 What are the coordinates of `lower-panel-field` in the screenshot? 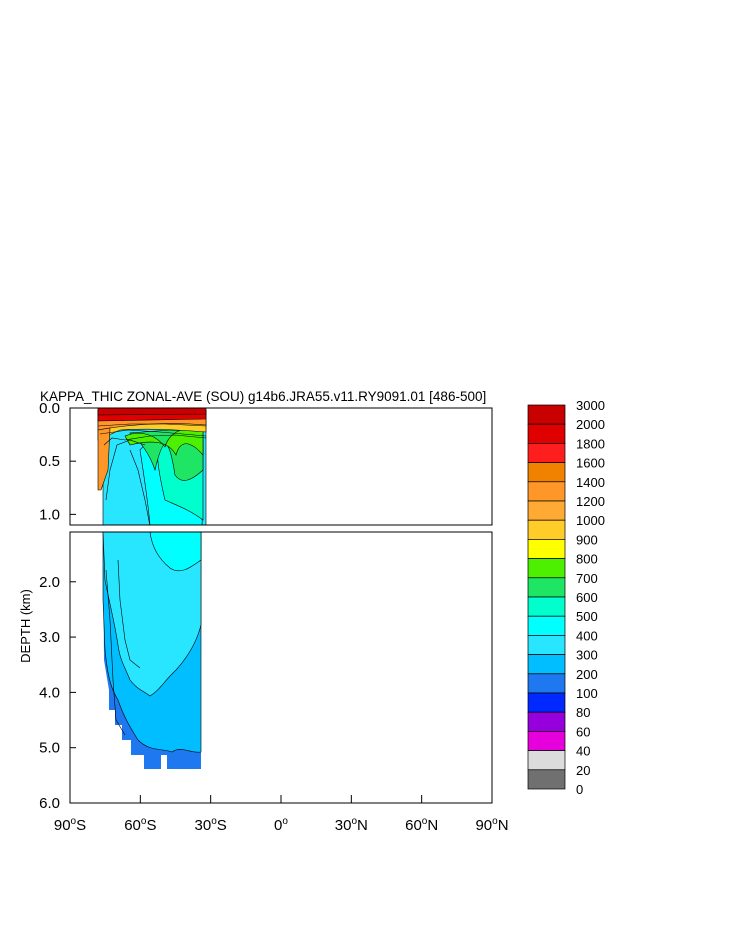 It's located at (152, 650).